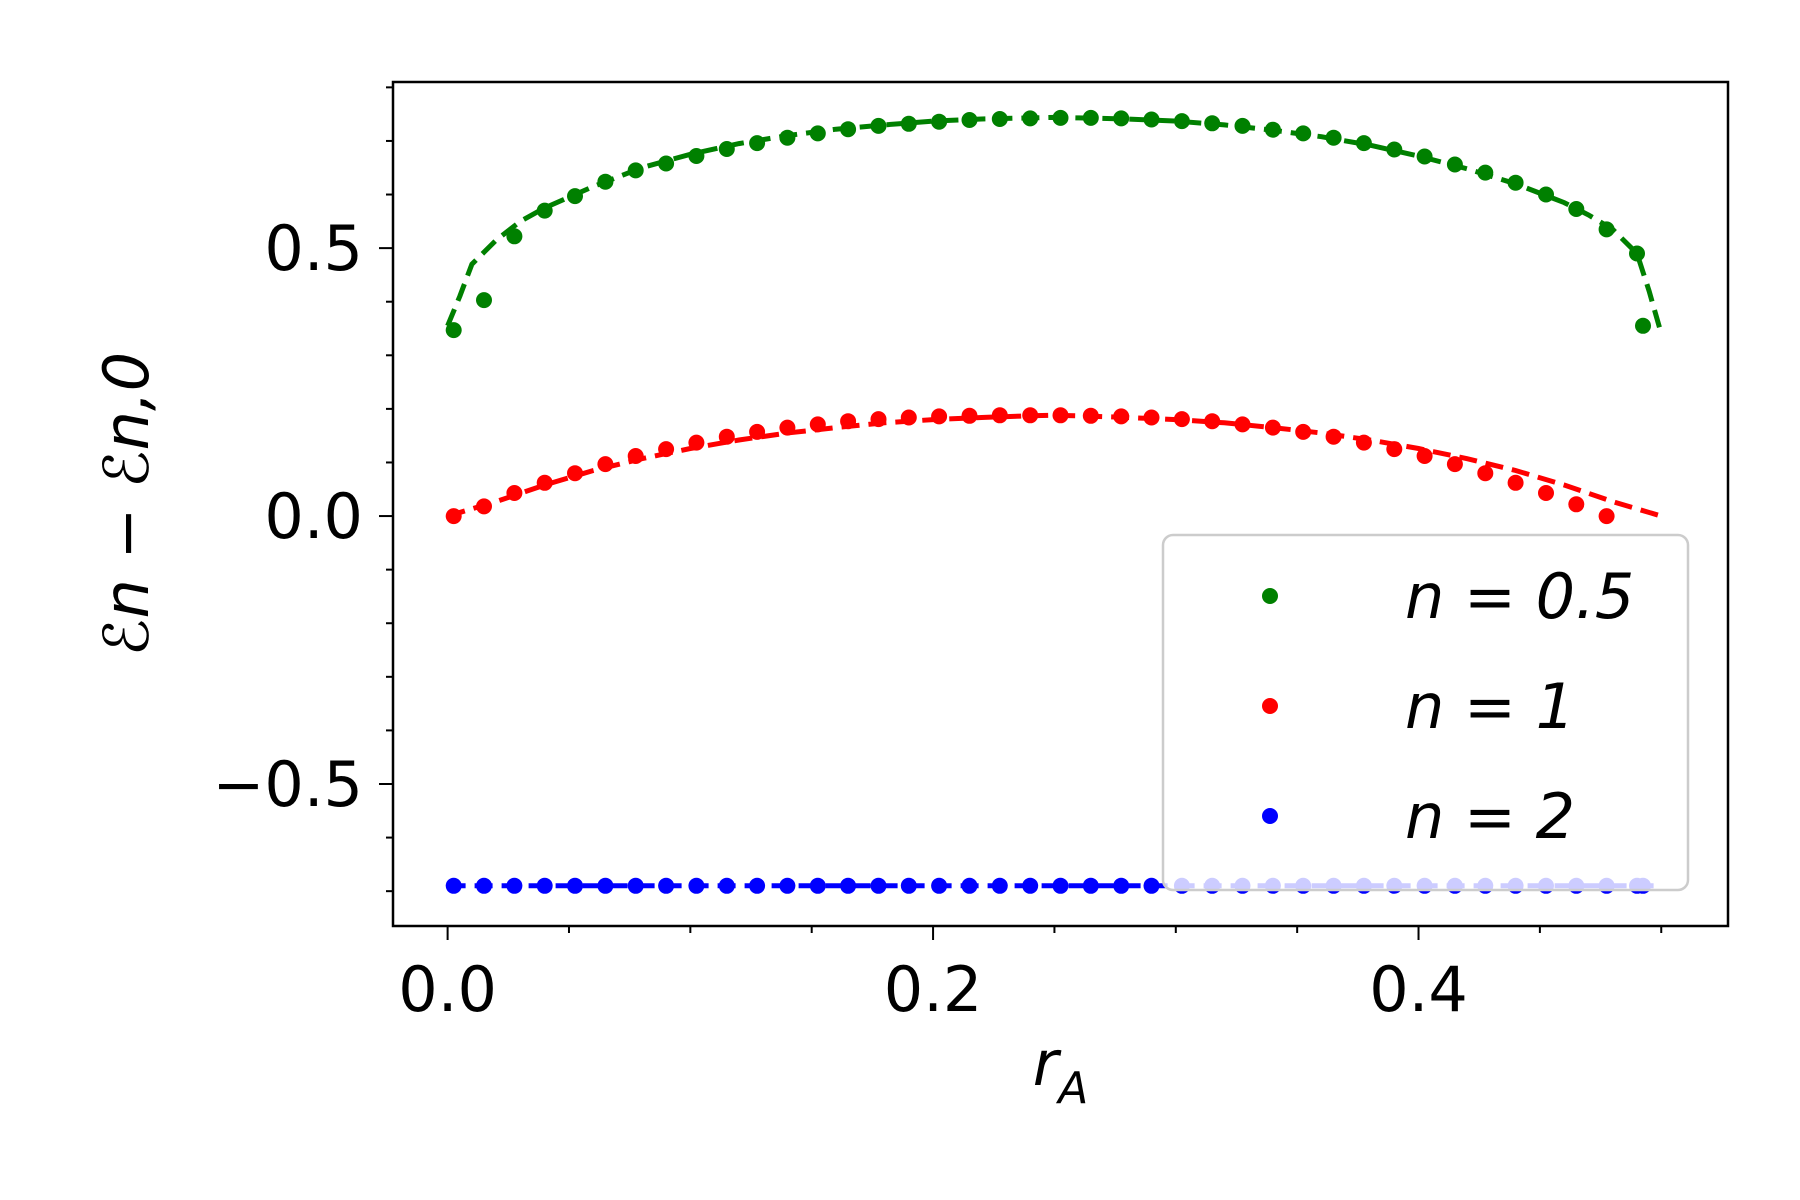 This screenshot has height=1200, width=1800. I want to click on y-tick-label: 0.0, so click(313, 516).